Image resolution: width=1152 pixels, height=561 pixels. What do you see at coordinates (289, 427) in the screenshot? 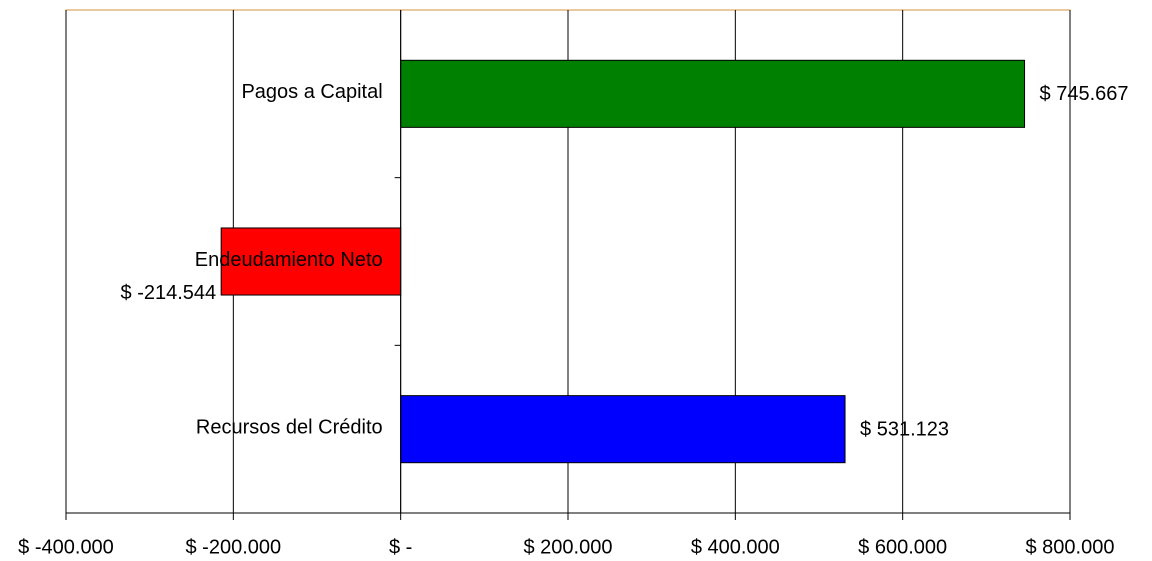
I see `y-tick-label: Recursos del Crédito` at bounding box center [289, 427].